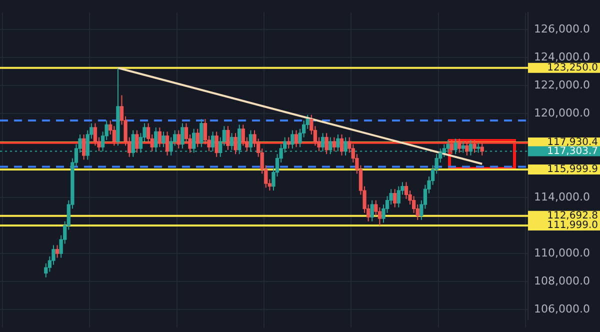 The width and height of the screenshot is (600, 332). I want to click on y-tick-label: 122,000.0, so click(562, 85).